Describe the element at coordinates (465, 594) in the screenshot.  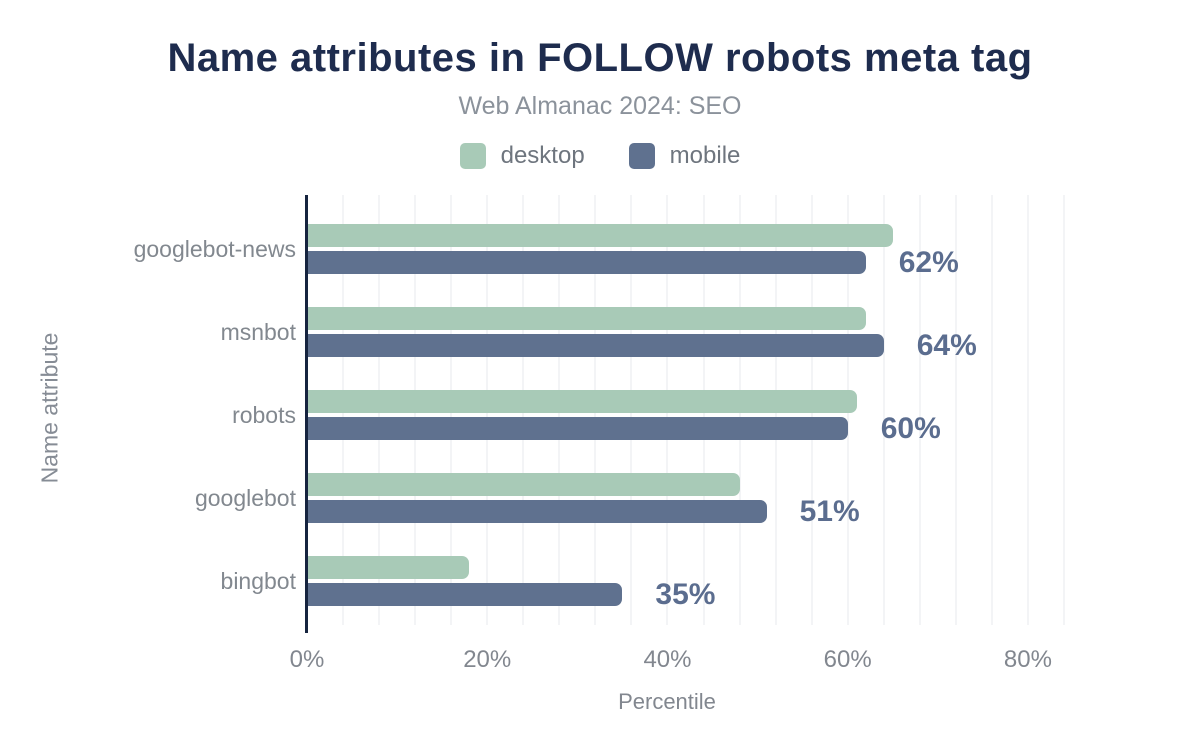
I see `bar-mobile-bingbot` at that location.